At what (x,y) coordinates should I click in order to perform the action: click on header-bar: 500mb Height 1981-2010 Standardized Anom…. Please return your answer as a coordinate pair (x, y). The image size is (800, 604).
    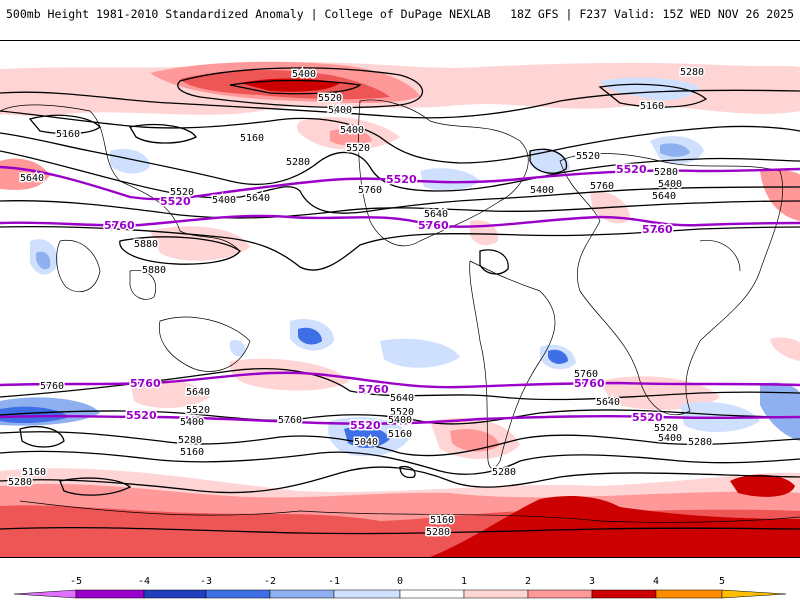
    Looking at the image, I should click on (400, 20).